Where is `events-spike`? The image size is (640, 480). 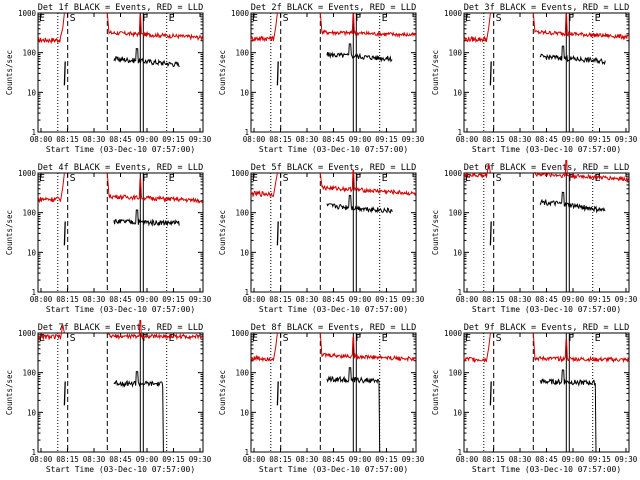 events-spike is located at coordinates (277, 73).